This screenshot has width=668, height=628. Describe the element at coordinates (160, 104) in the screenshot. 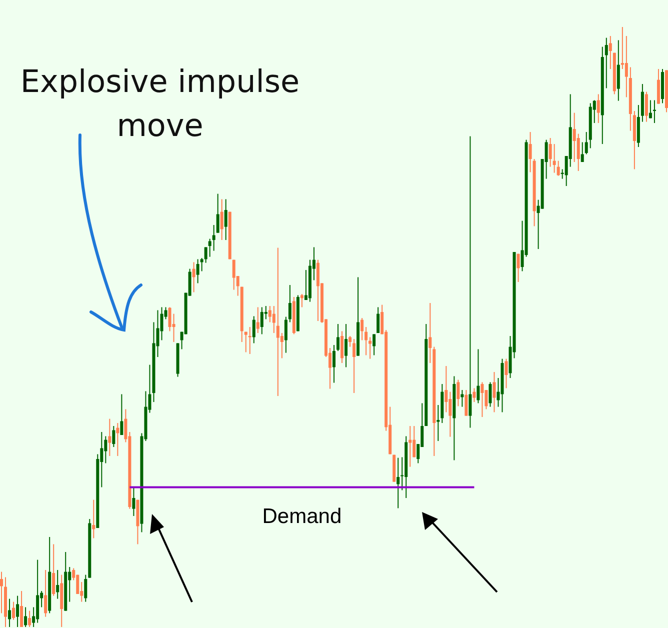

I see `annotation: Explosive impulse move` at that location.